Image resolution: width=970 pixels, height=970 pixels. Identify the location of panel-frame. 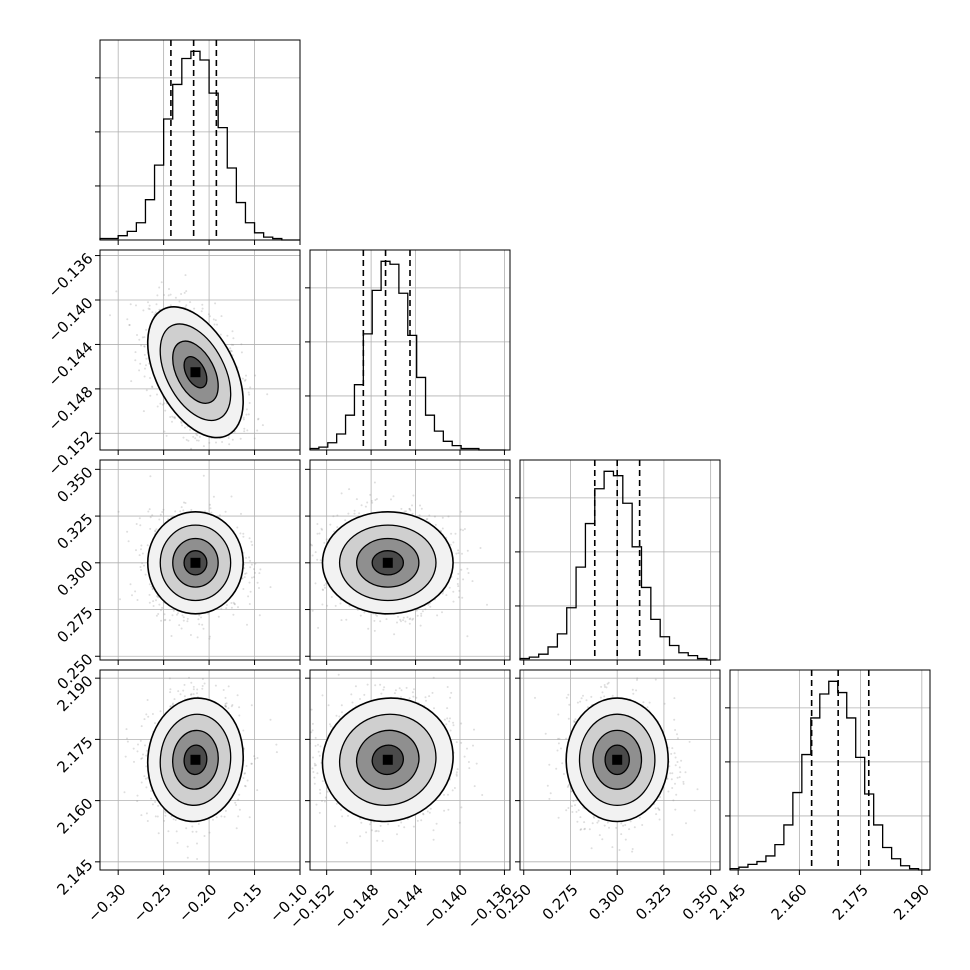
(410, 350).